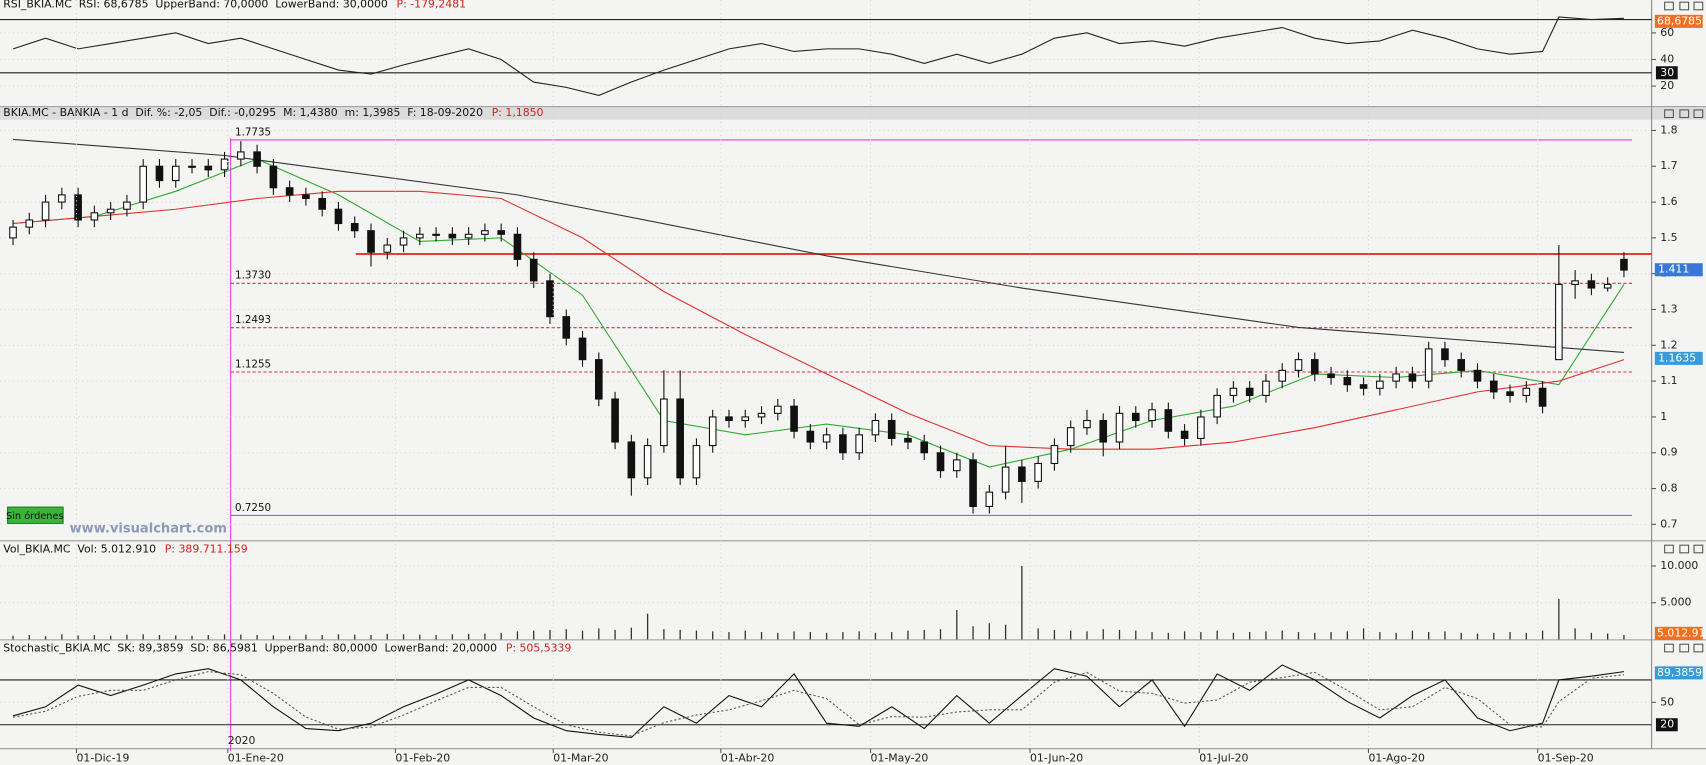  Describe the element at coordinates (1681, 632) in the screenshot. I see `last-value-label: 5.012.91` at that location.